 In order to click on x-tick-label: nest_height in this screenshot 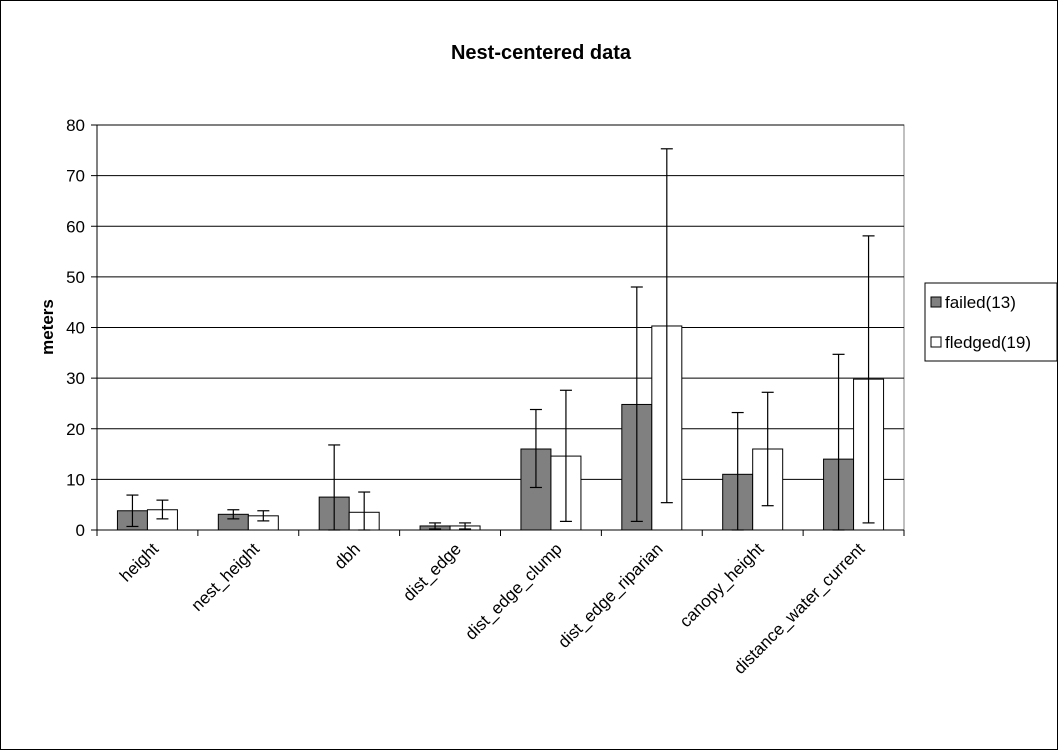, I will do `click(226, 577)`.